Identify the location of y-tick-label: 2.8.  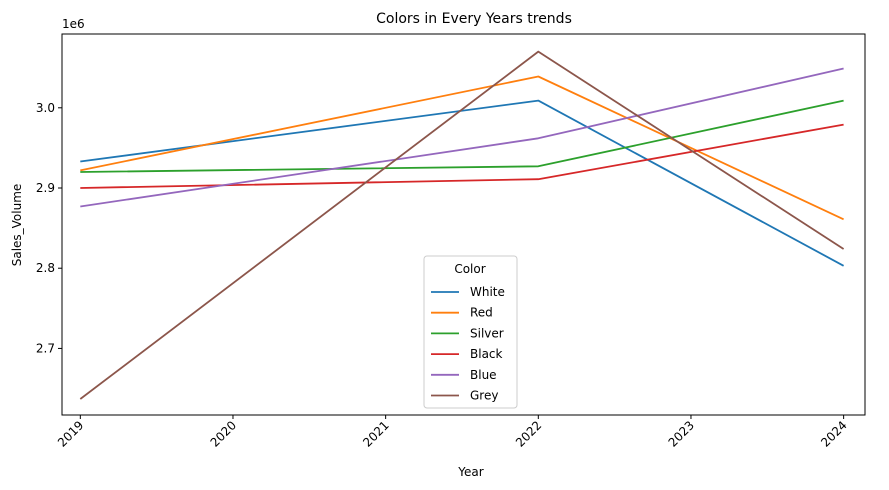
(45, 268).